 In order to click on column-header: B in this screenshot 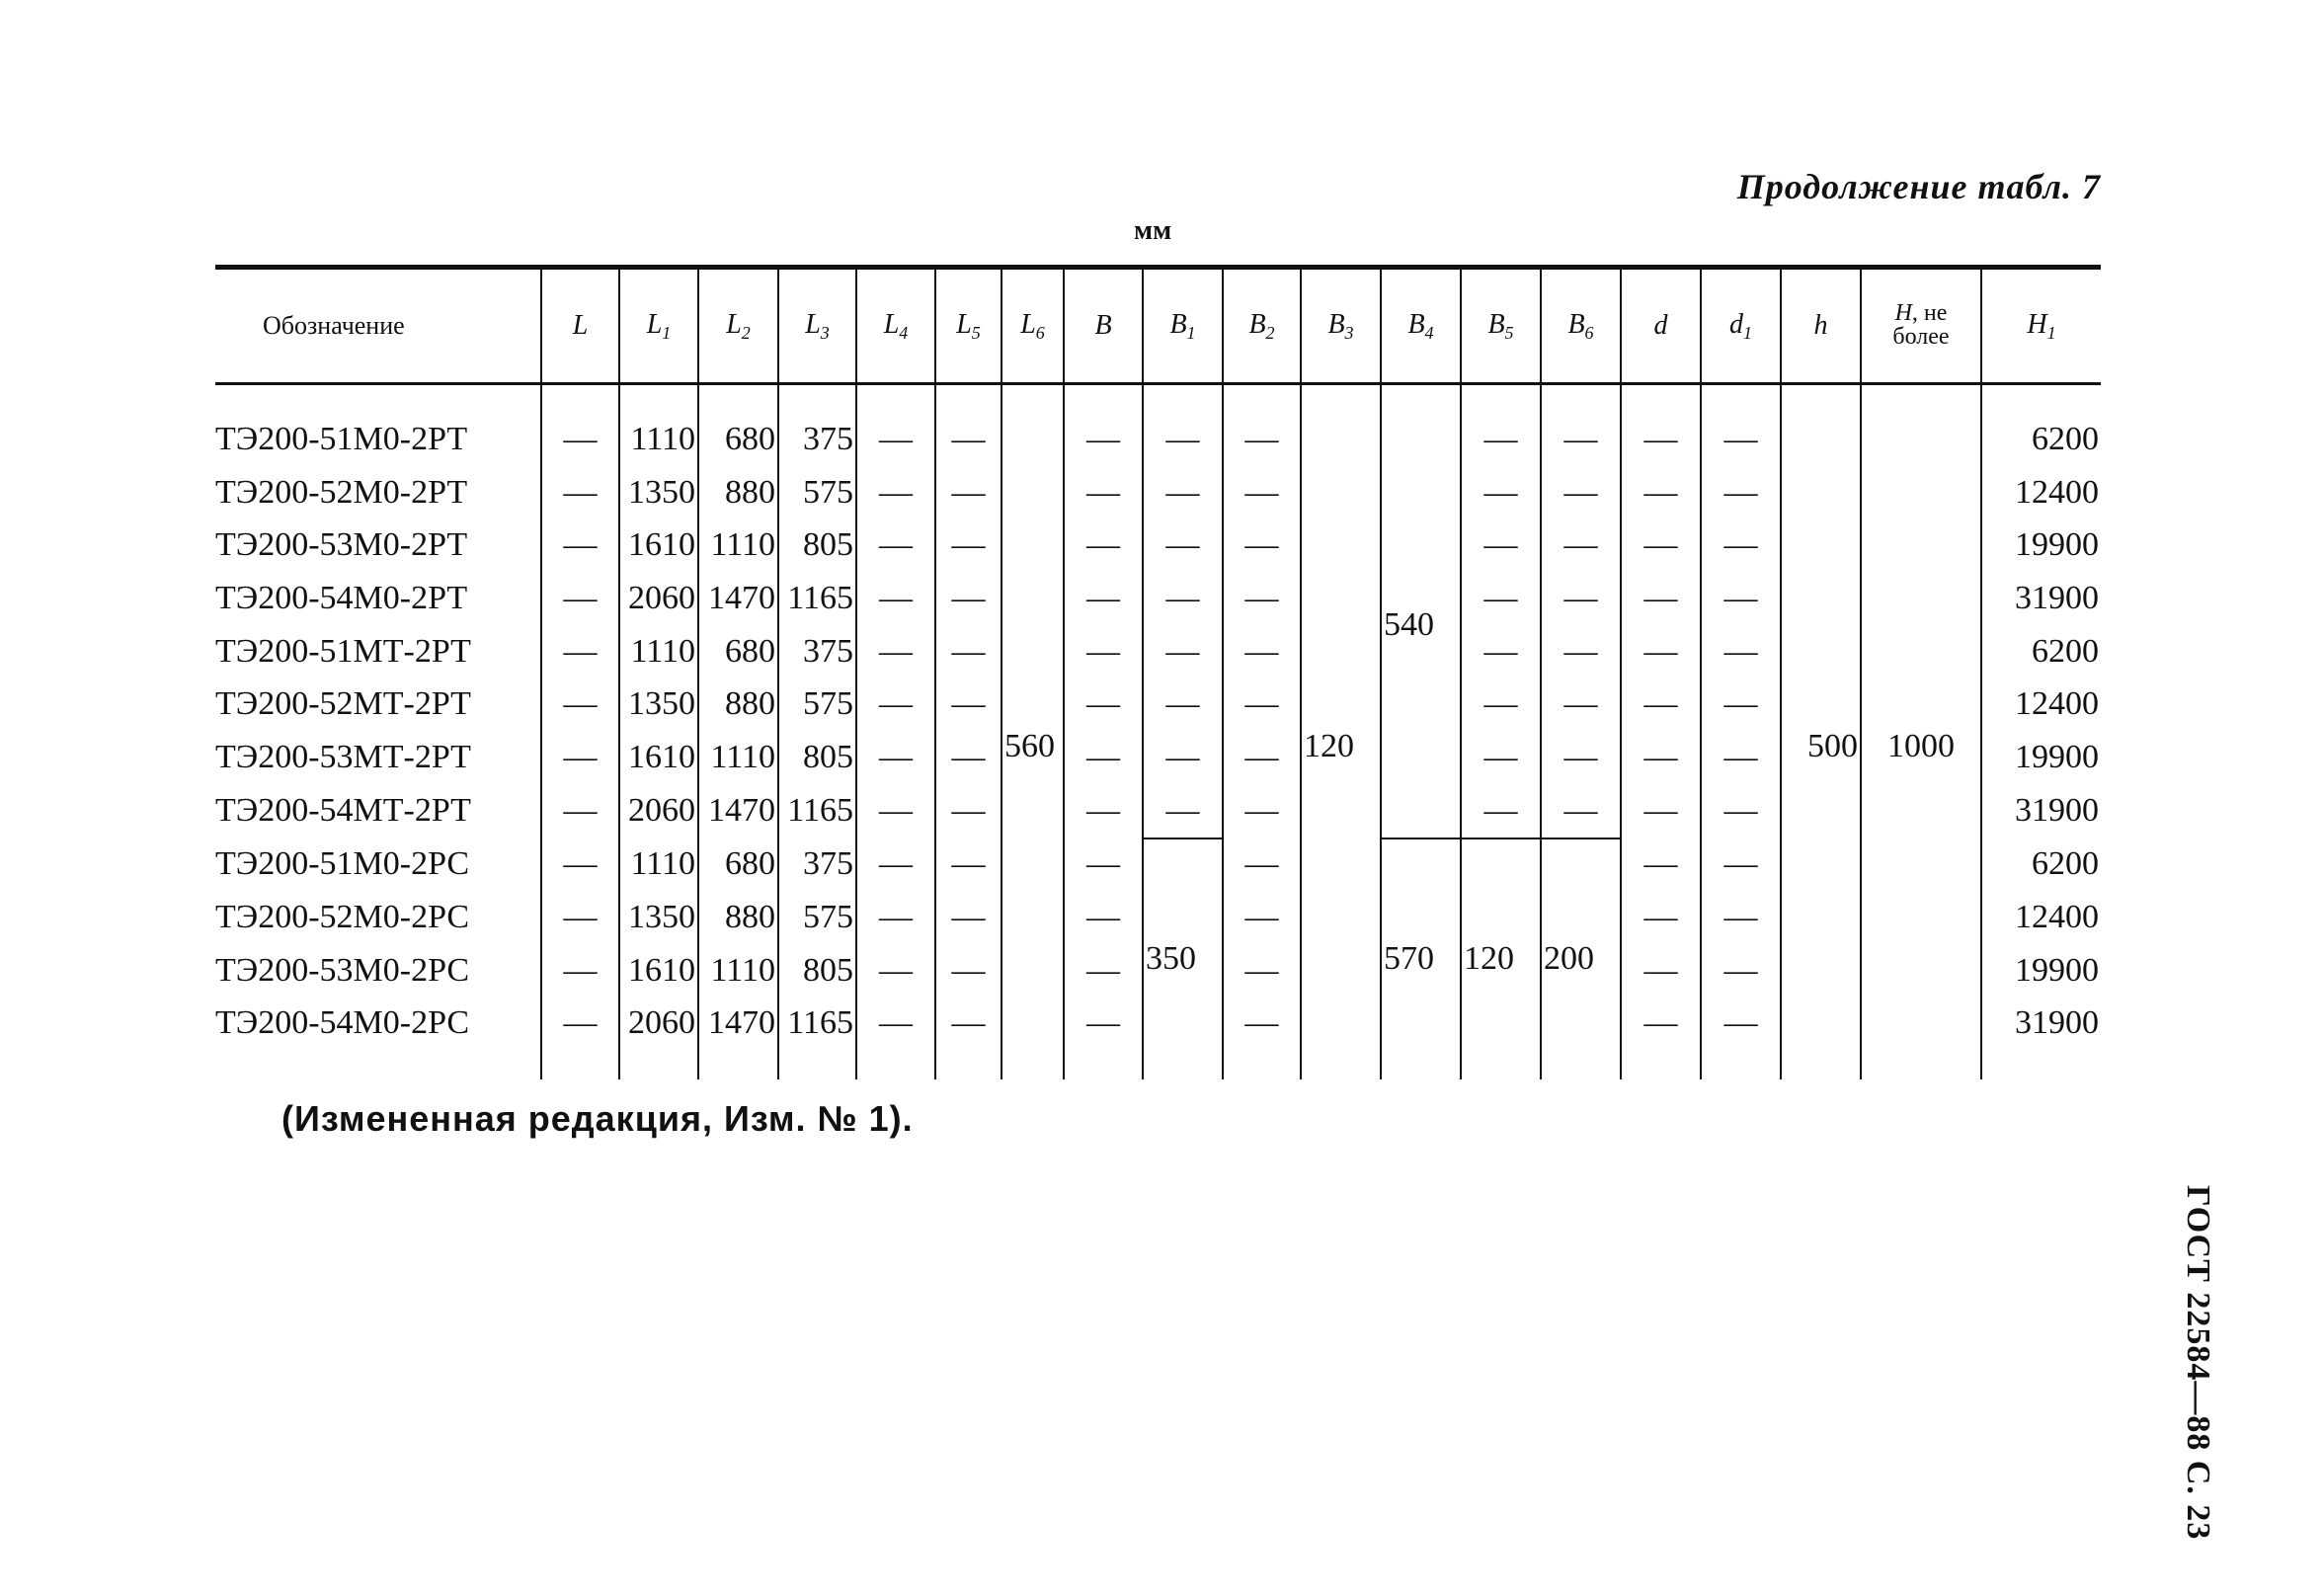, I will do `click(1103, 325)`.